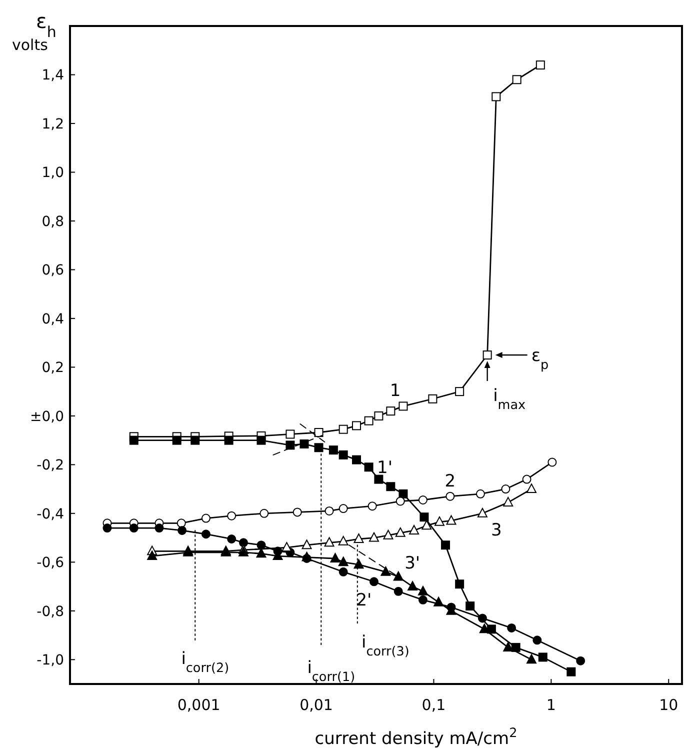 The image size is (696, 753). What do you see at coordinates (434, 705) in the screenshot?
I see `x-tick-label: 0,1` at bounding box center [434, 705].